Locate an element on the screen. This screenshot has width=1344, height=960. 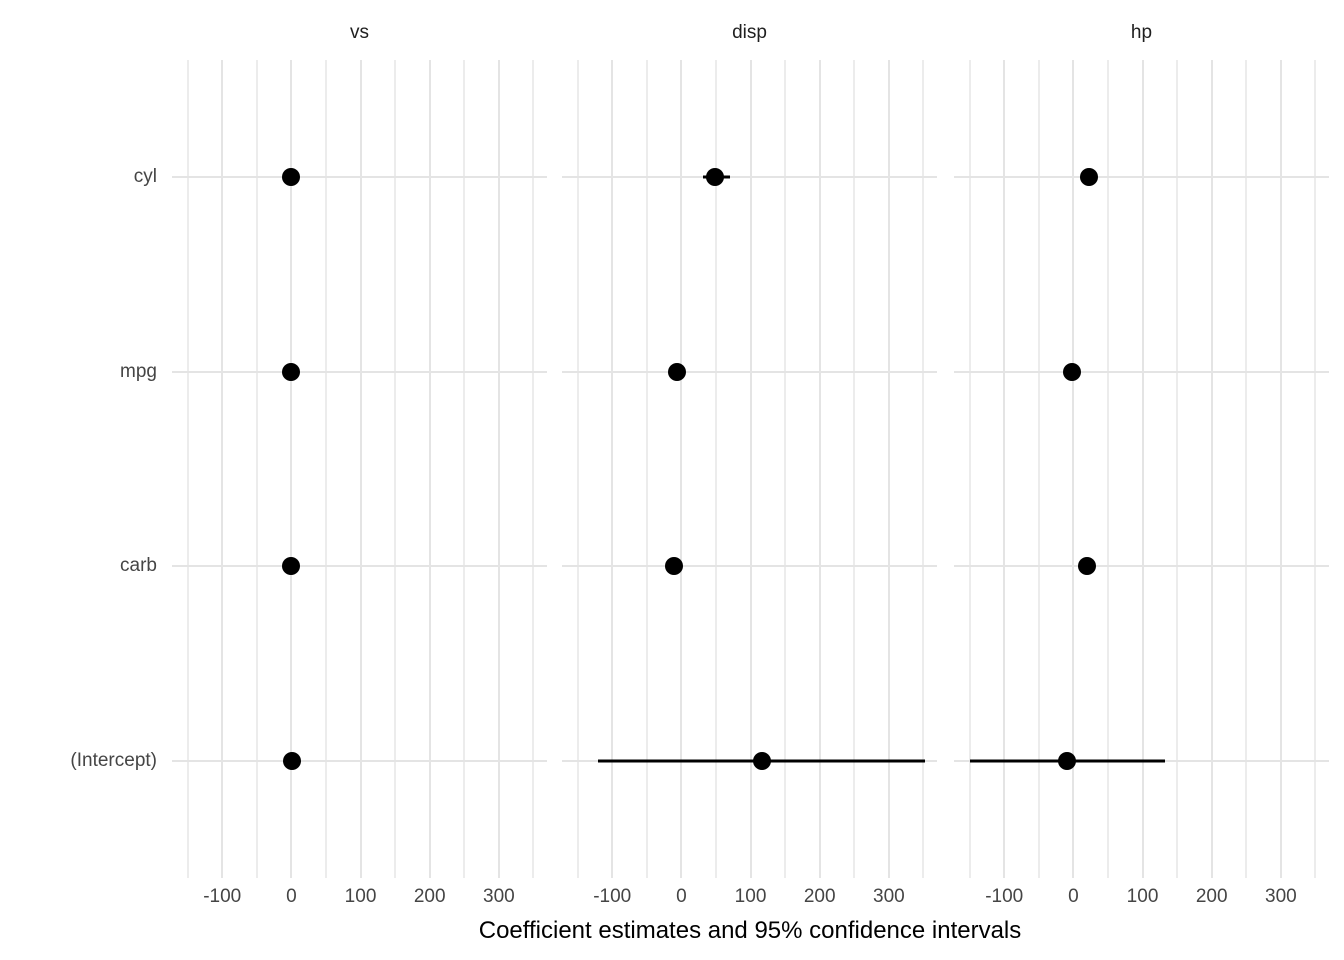
y-axis-term-label: (Intercept) is located at coordinates (113, 761).